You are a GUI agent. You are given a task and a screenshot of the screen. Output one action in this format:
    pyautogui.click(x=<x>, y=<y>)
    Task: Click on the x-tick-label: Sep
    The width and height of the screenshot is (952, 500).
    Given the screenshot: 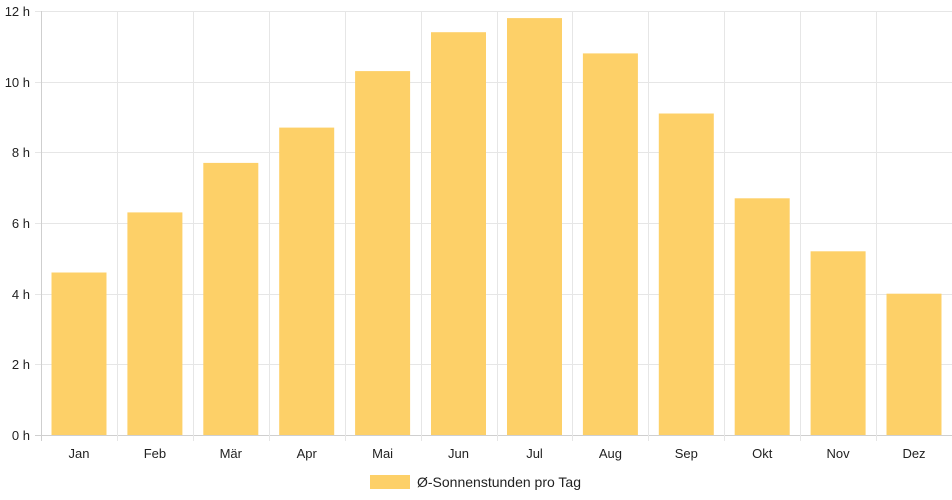 What is the action you would take?
    pyautogui.click(x=686, y=453)
    